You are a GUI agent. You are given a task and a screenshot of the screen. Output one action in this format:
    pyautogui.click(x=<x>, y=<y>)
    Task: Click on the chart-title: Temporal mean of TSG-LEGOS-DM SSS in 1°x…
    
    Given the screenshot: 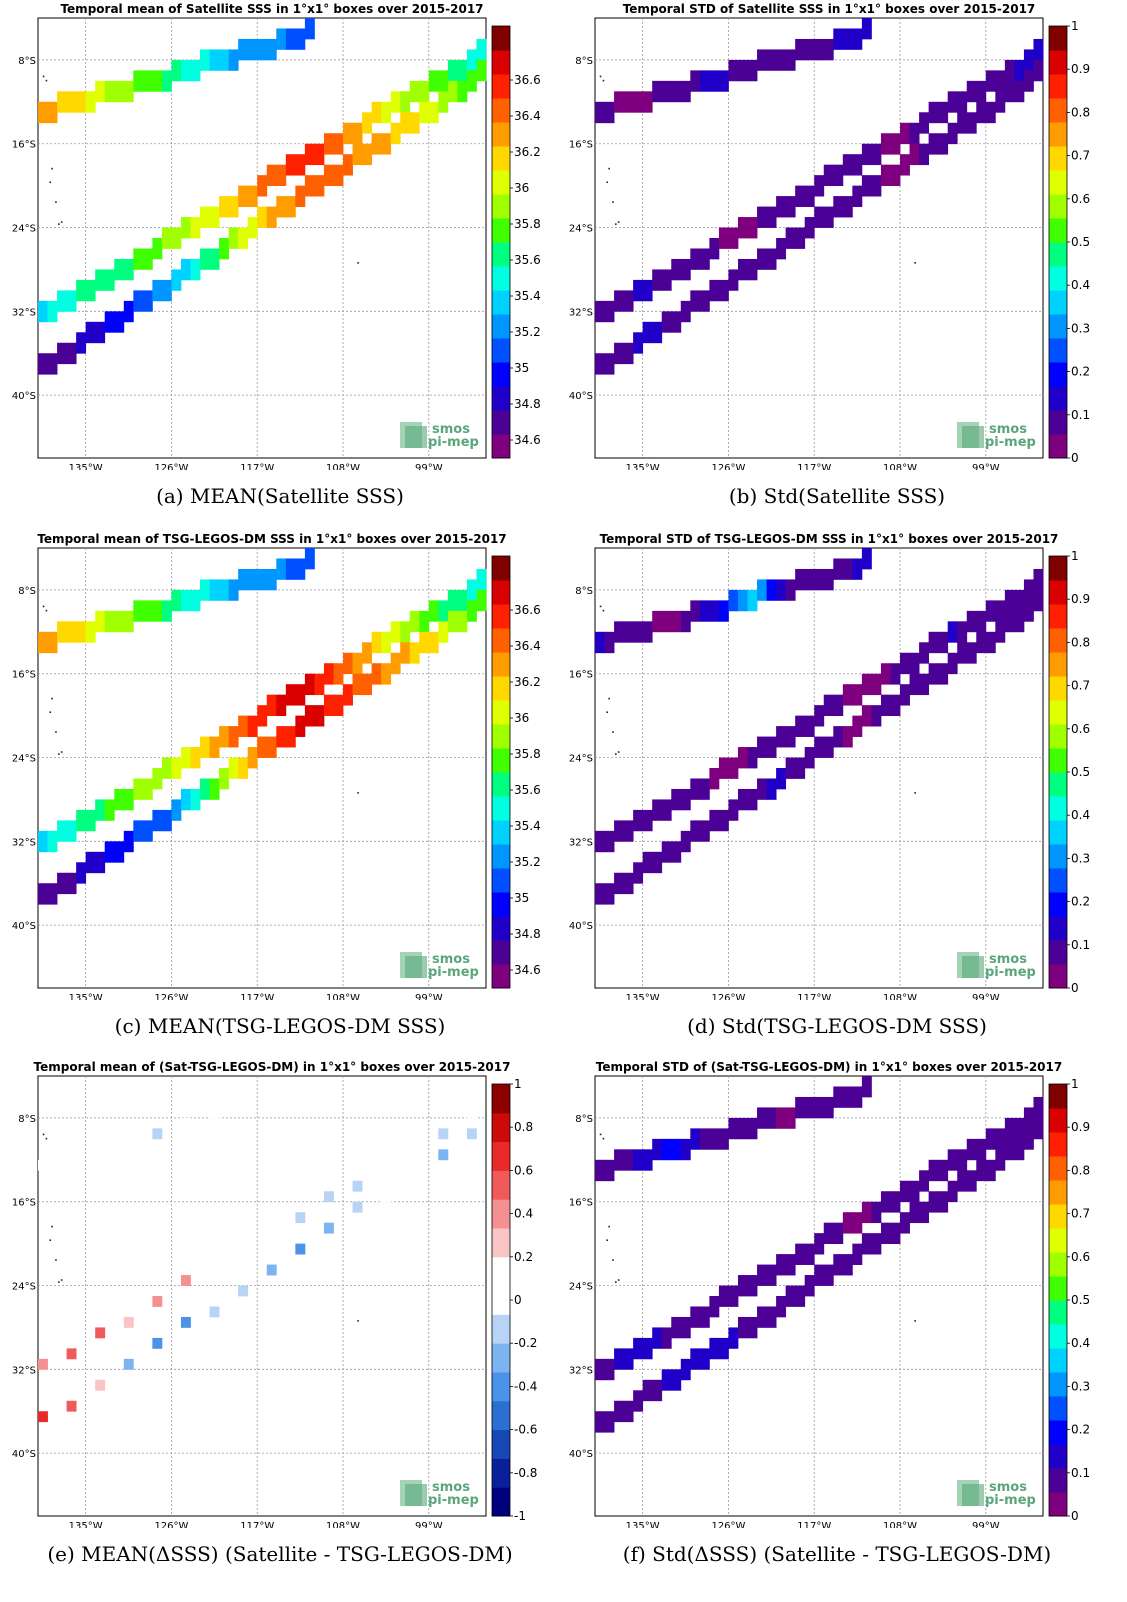 What is the action you would take?
    pyautogui.click(x=271, y=539)
    